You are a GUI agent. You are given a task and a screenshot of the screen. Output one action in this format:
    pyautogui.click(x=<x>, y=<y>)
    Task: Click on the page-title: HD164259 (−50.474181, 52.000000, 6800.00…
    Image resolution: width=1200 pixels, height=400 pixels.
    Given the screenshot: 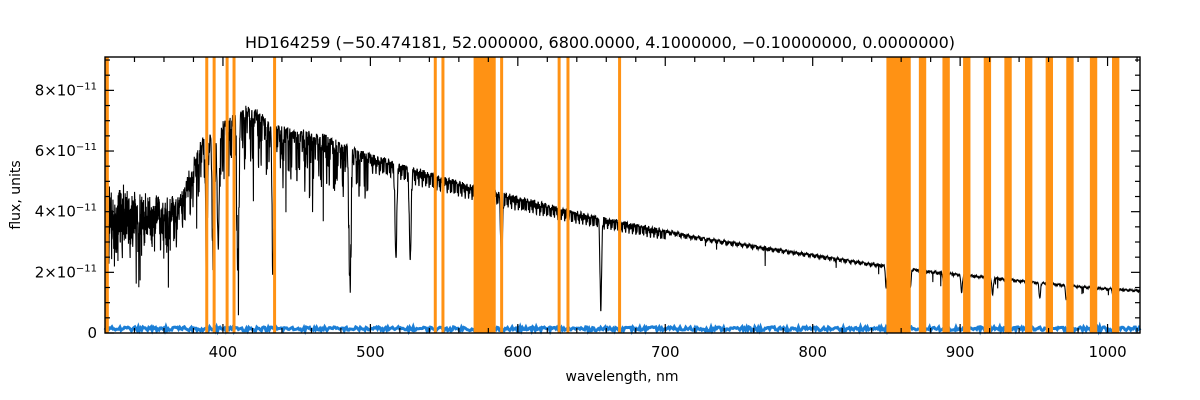 What is the action you would take?
    pyautogui.click(x=600, y=42)
    